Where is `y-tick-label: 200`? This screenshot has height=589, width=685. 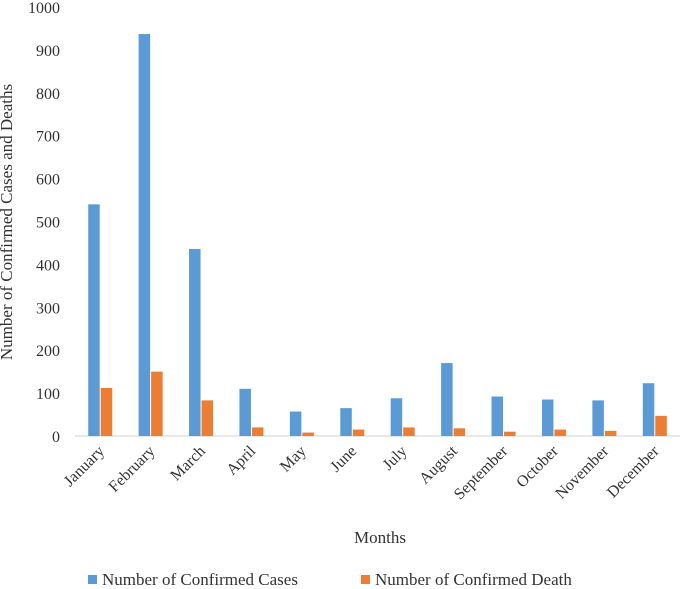 y-tick-label: 200 is located at coordinates (48, 351).